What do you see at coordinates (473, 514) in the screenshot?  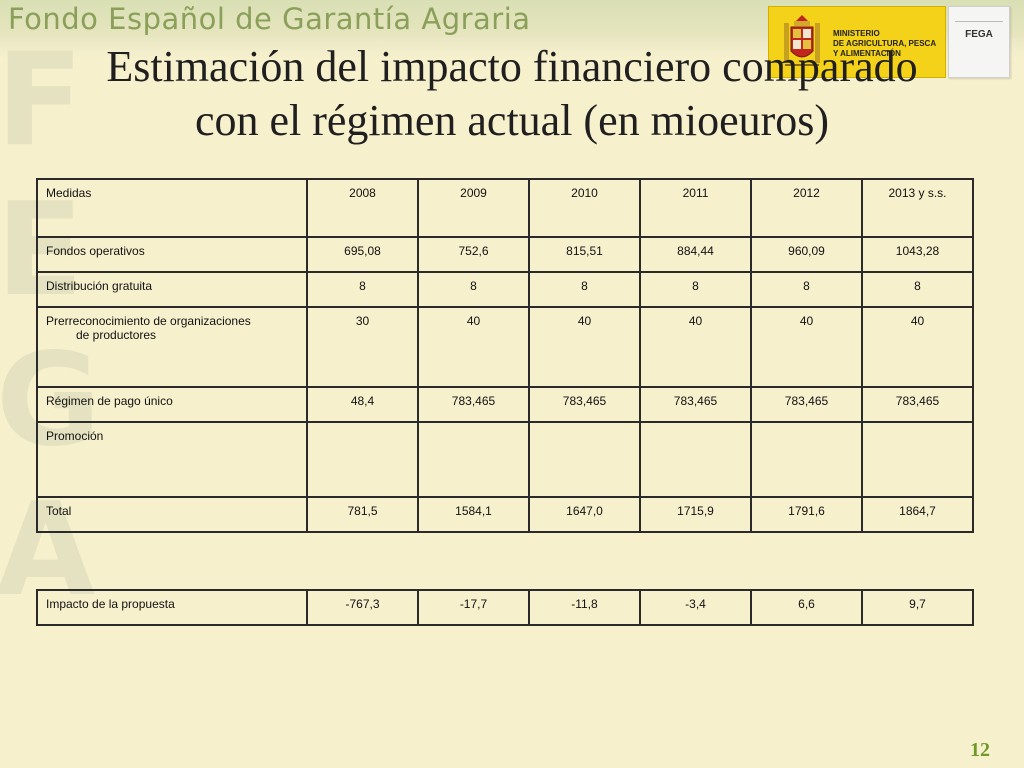 I see `table-cell: 1584,1` at bounding box center [473, 514].